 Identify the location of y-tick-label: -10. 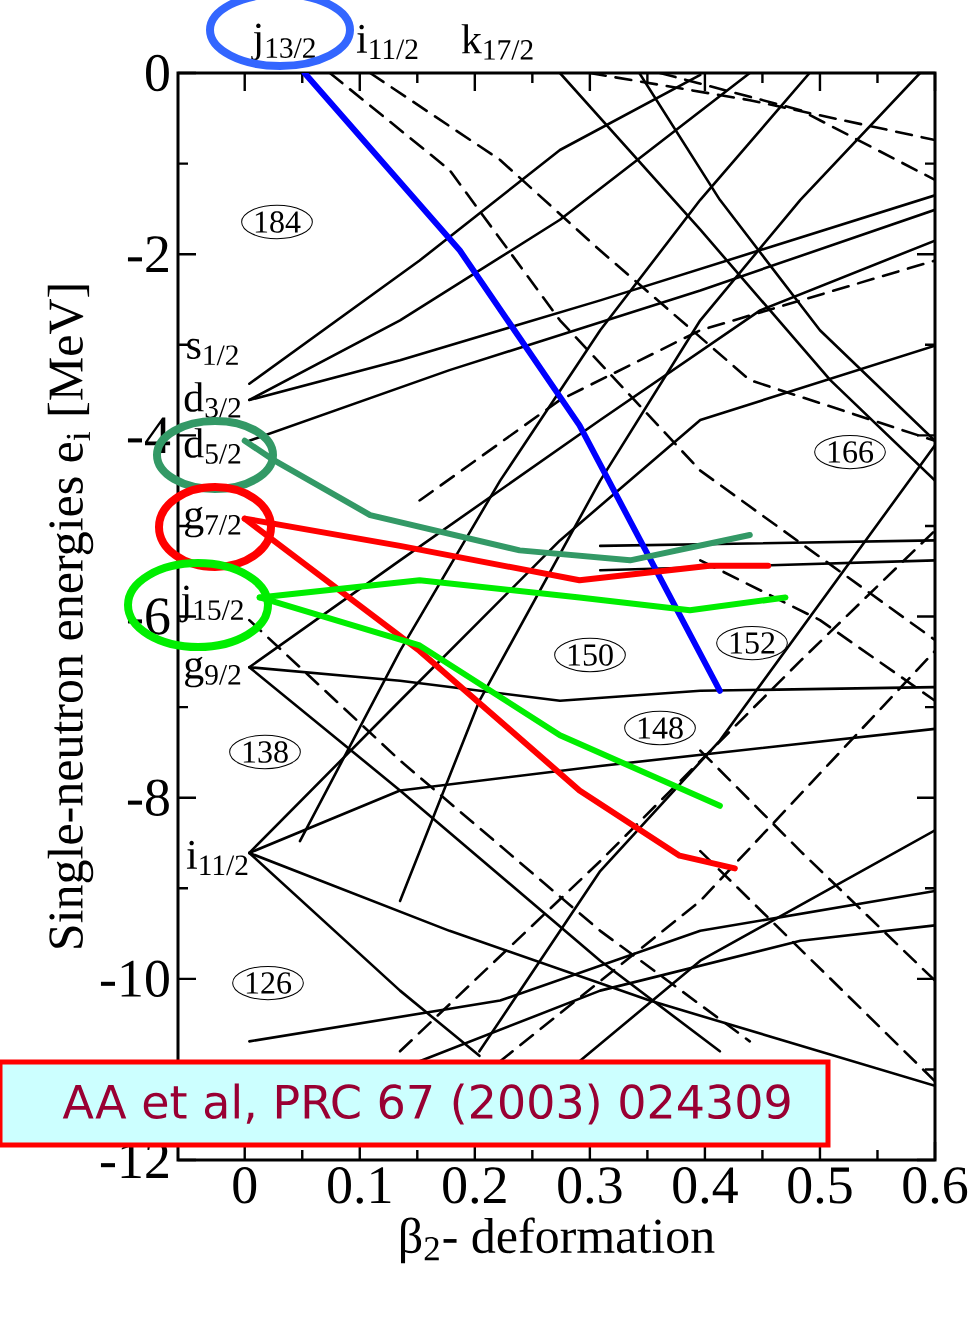
(134, 979).